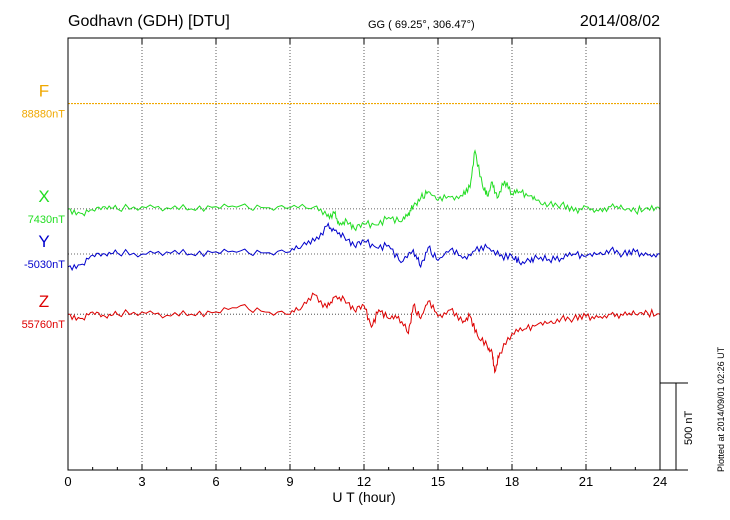 The width and height of the screenshot is (730, 520). What do you see at coordinates (43, 241) in the screenshot?
I see `series-name-y: Y` at bounding box center [43, 241].